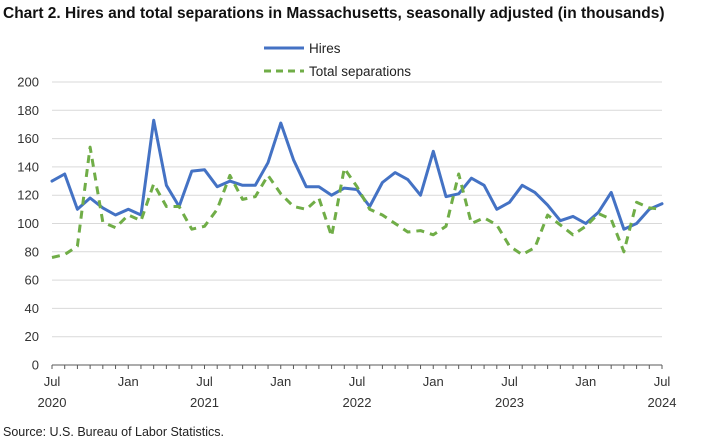  Describe the element at coordinates (35, 365) in the screenshot. I see `y-tick-label: 0` at that location.